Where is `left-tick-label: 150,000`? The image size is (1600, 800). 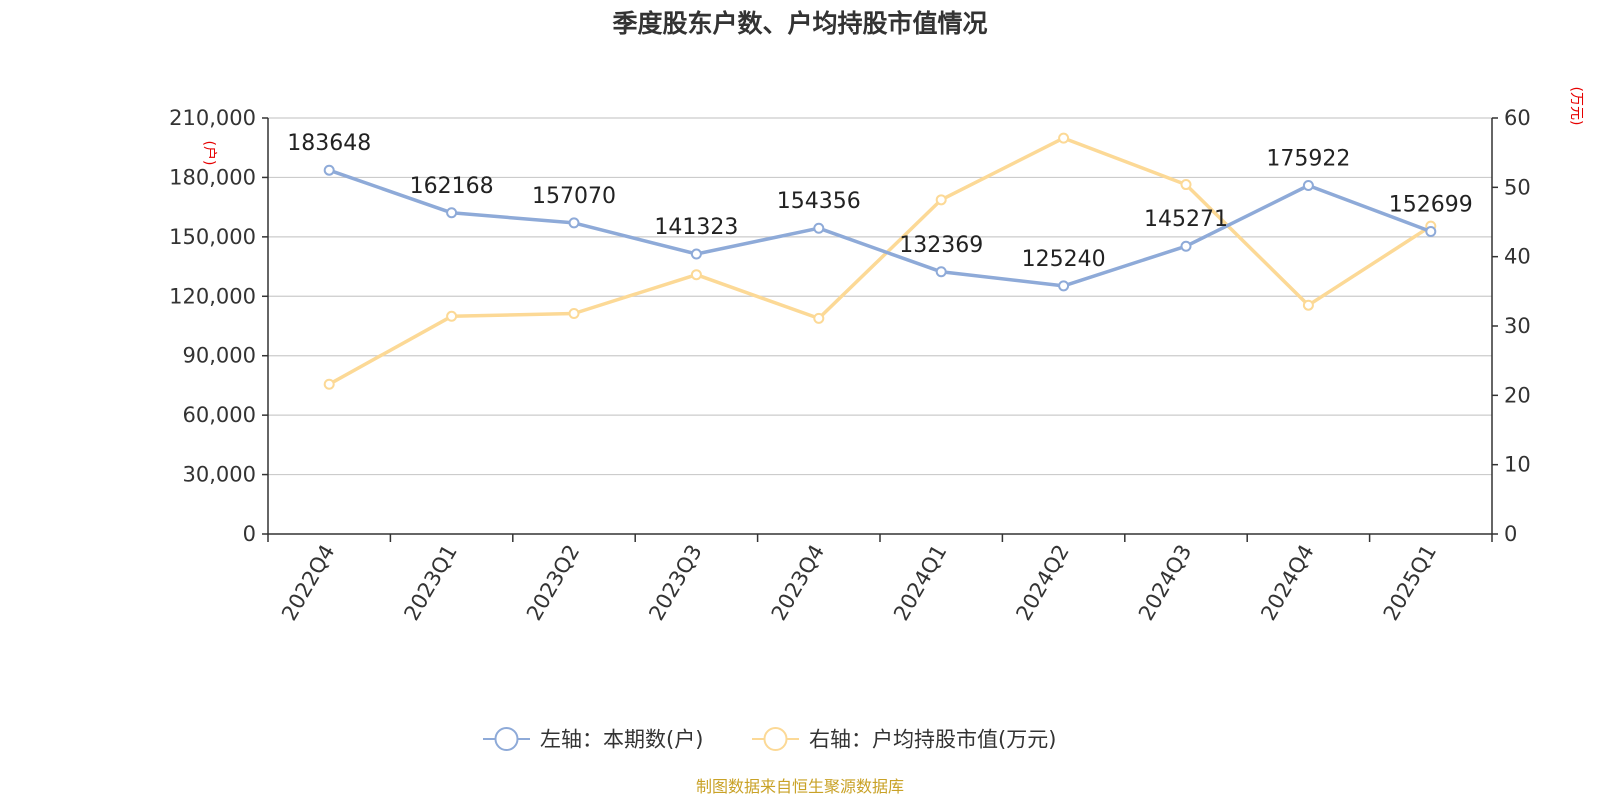 left-tick-label: 150,000 is located at coordinates (212, 237).